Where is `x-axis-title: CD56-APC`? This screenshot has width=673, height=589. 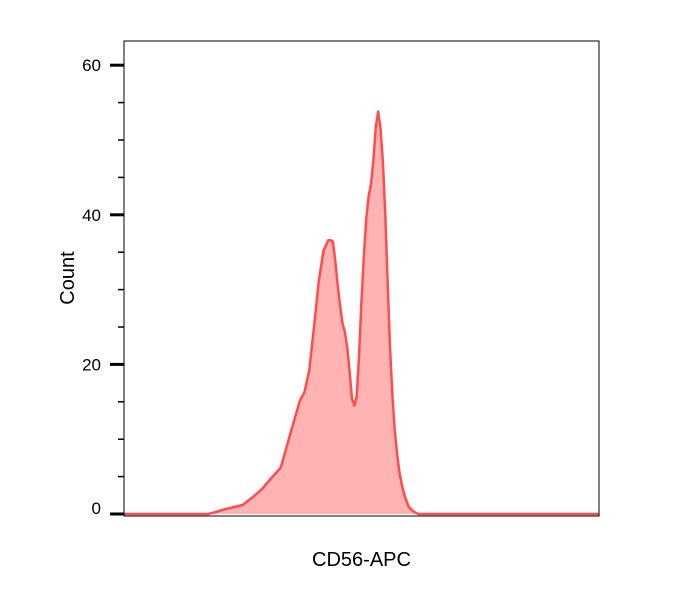 x-axis-title: CD56-APC is located at coordinates (361, 560).